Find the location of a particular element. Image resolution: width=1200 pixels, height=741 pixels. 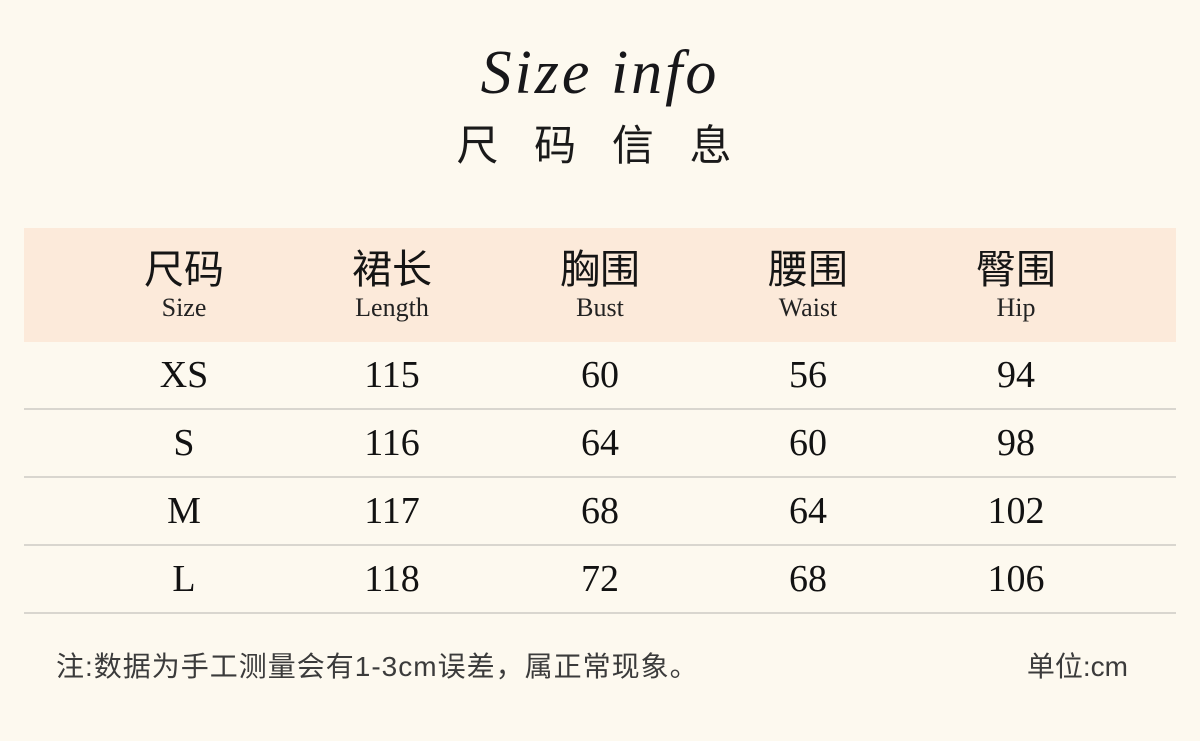

cell-bust: 68 is located at coordinates (600, 511).